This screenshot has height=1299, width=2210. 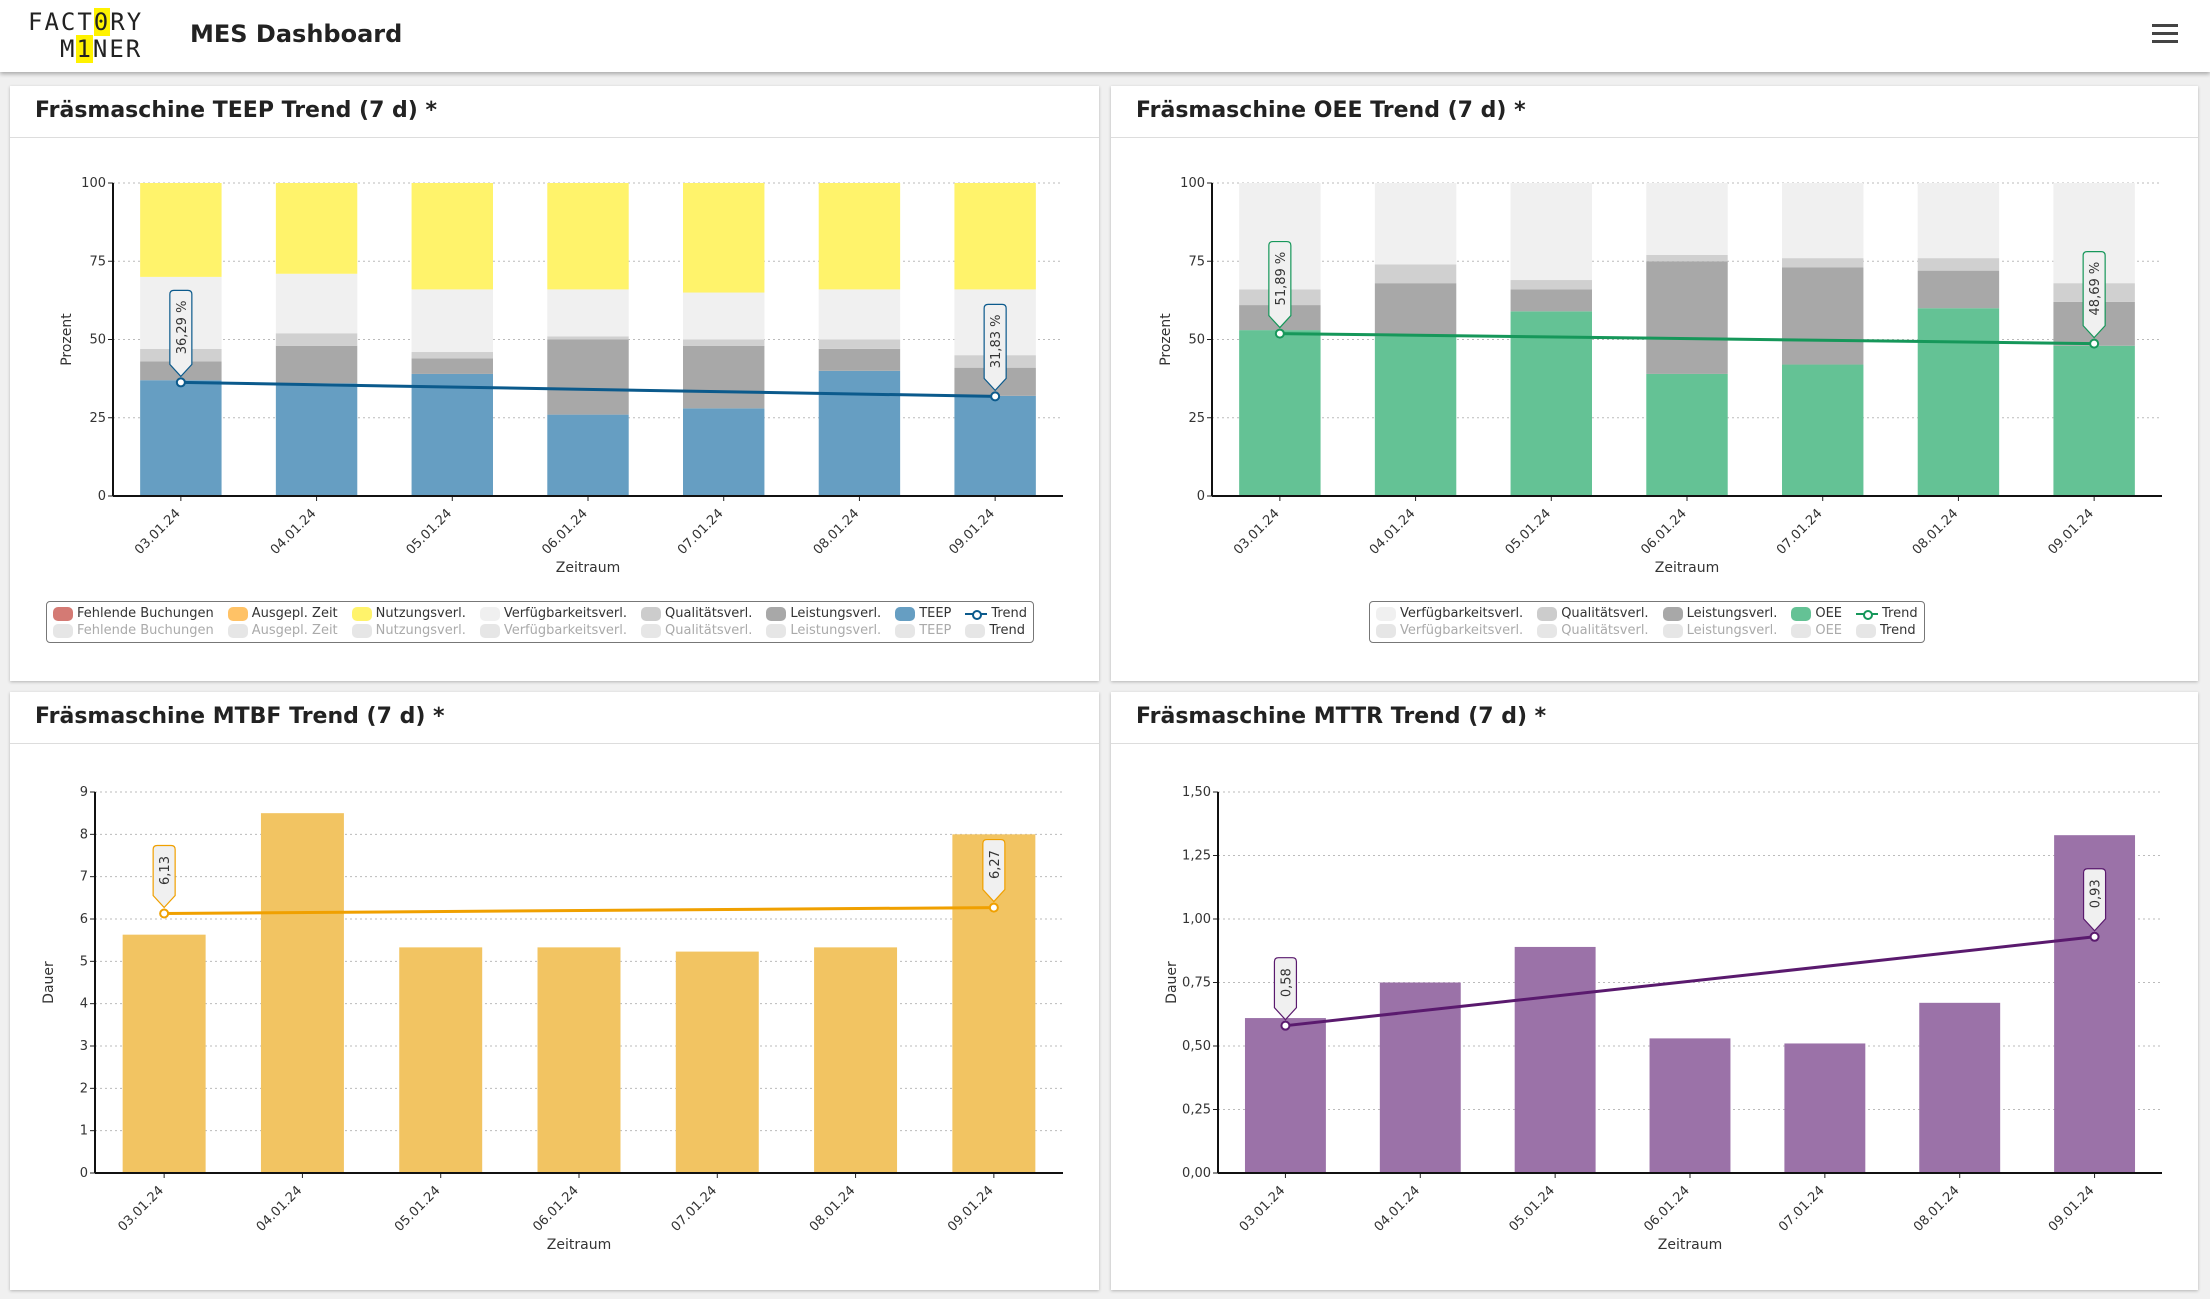 What do you see at coordinates (2095, 289) in the screenshot?
I see `trend-value-label: 48,69 %` at bounding box center [2095, 289].